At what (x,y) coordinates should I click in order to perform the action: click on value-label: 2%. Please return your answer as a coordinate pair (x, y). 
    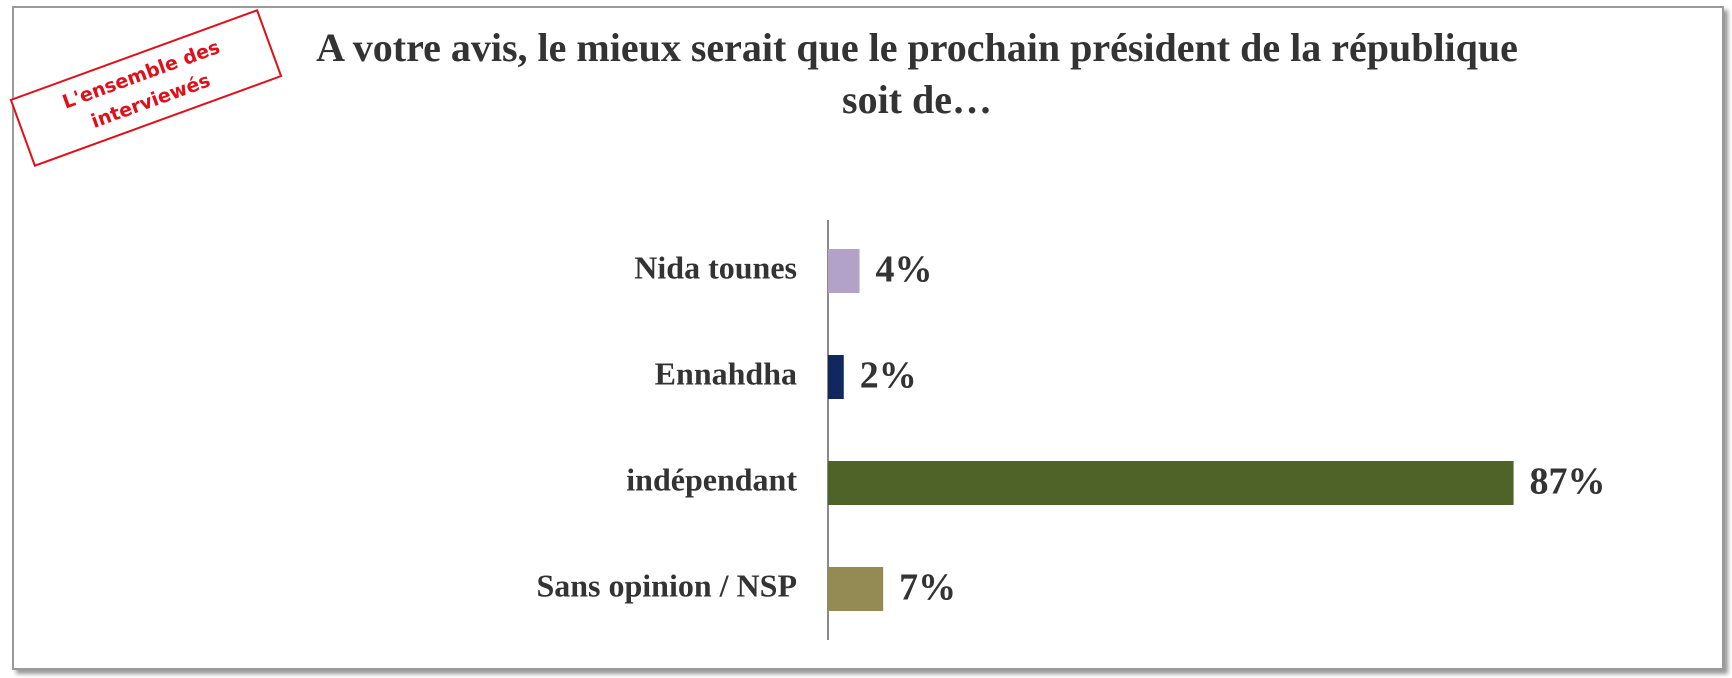
    Looking at the image, I should click on (888, 376).